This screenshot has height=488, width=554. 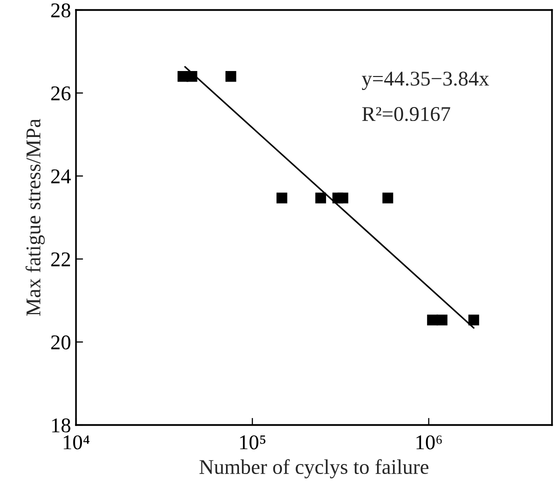 What do you see at coordinates (426, 81) in the screenshot?
I see `annotation: y=44.35−3.84x` at bounding box center [426, 81].